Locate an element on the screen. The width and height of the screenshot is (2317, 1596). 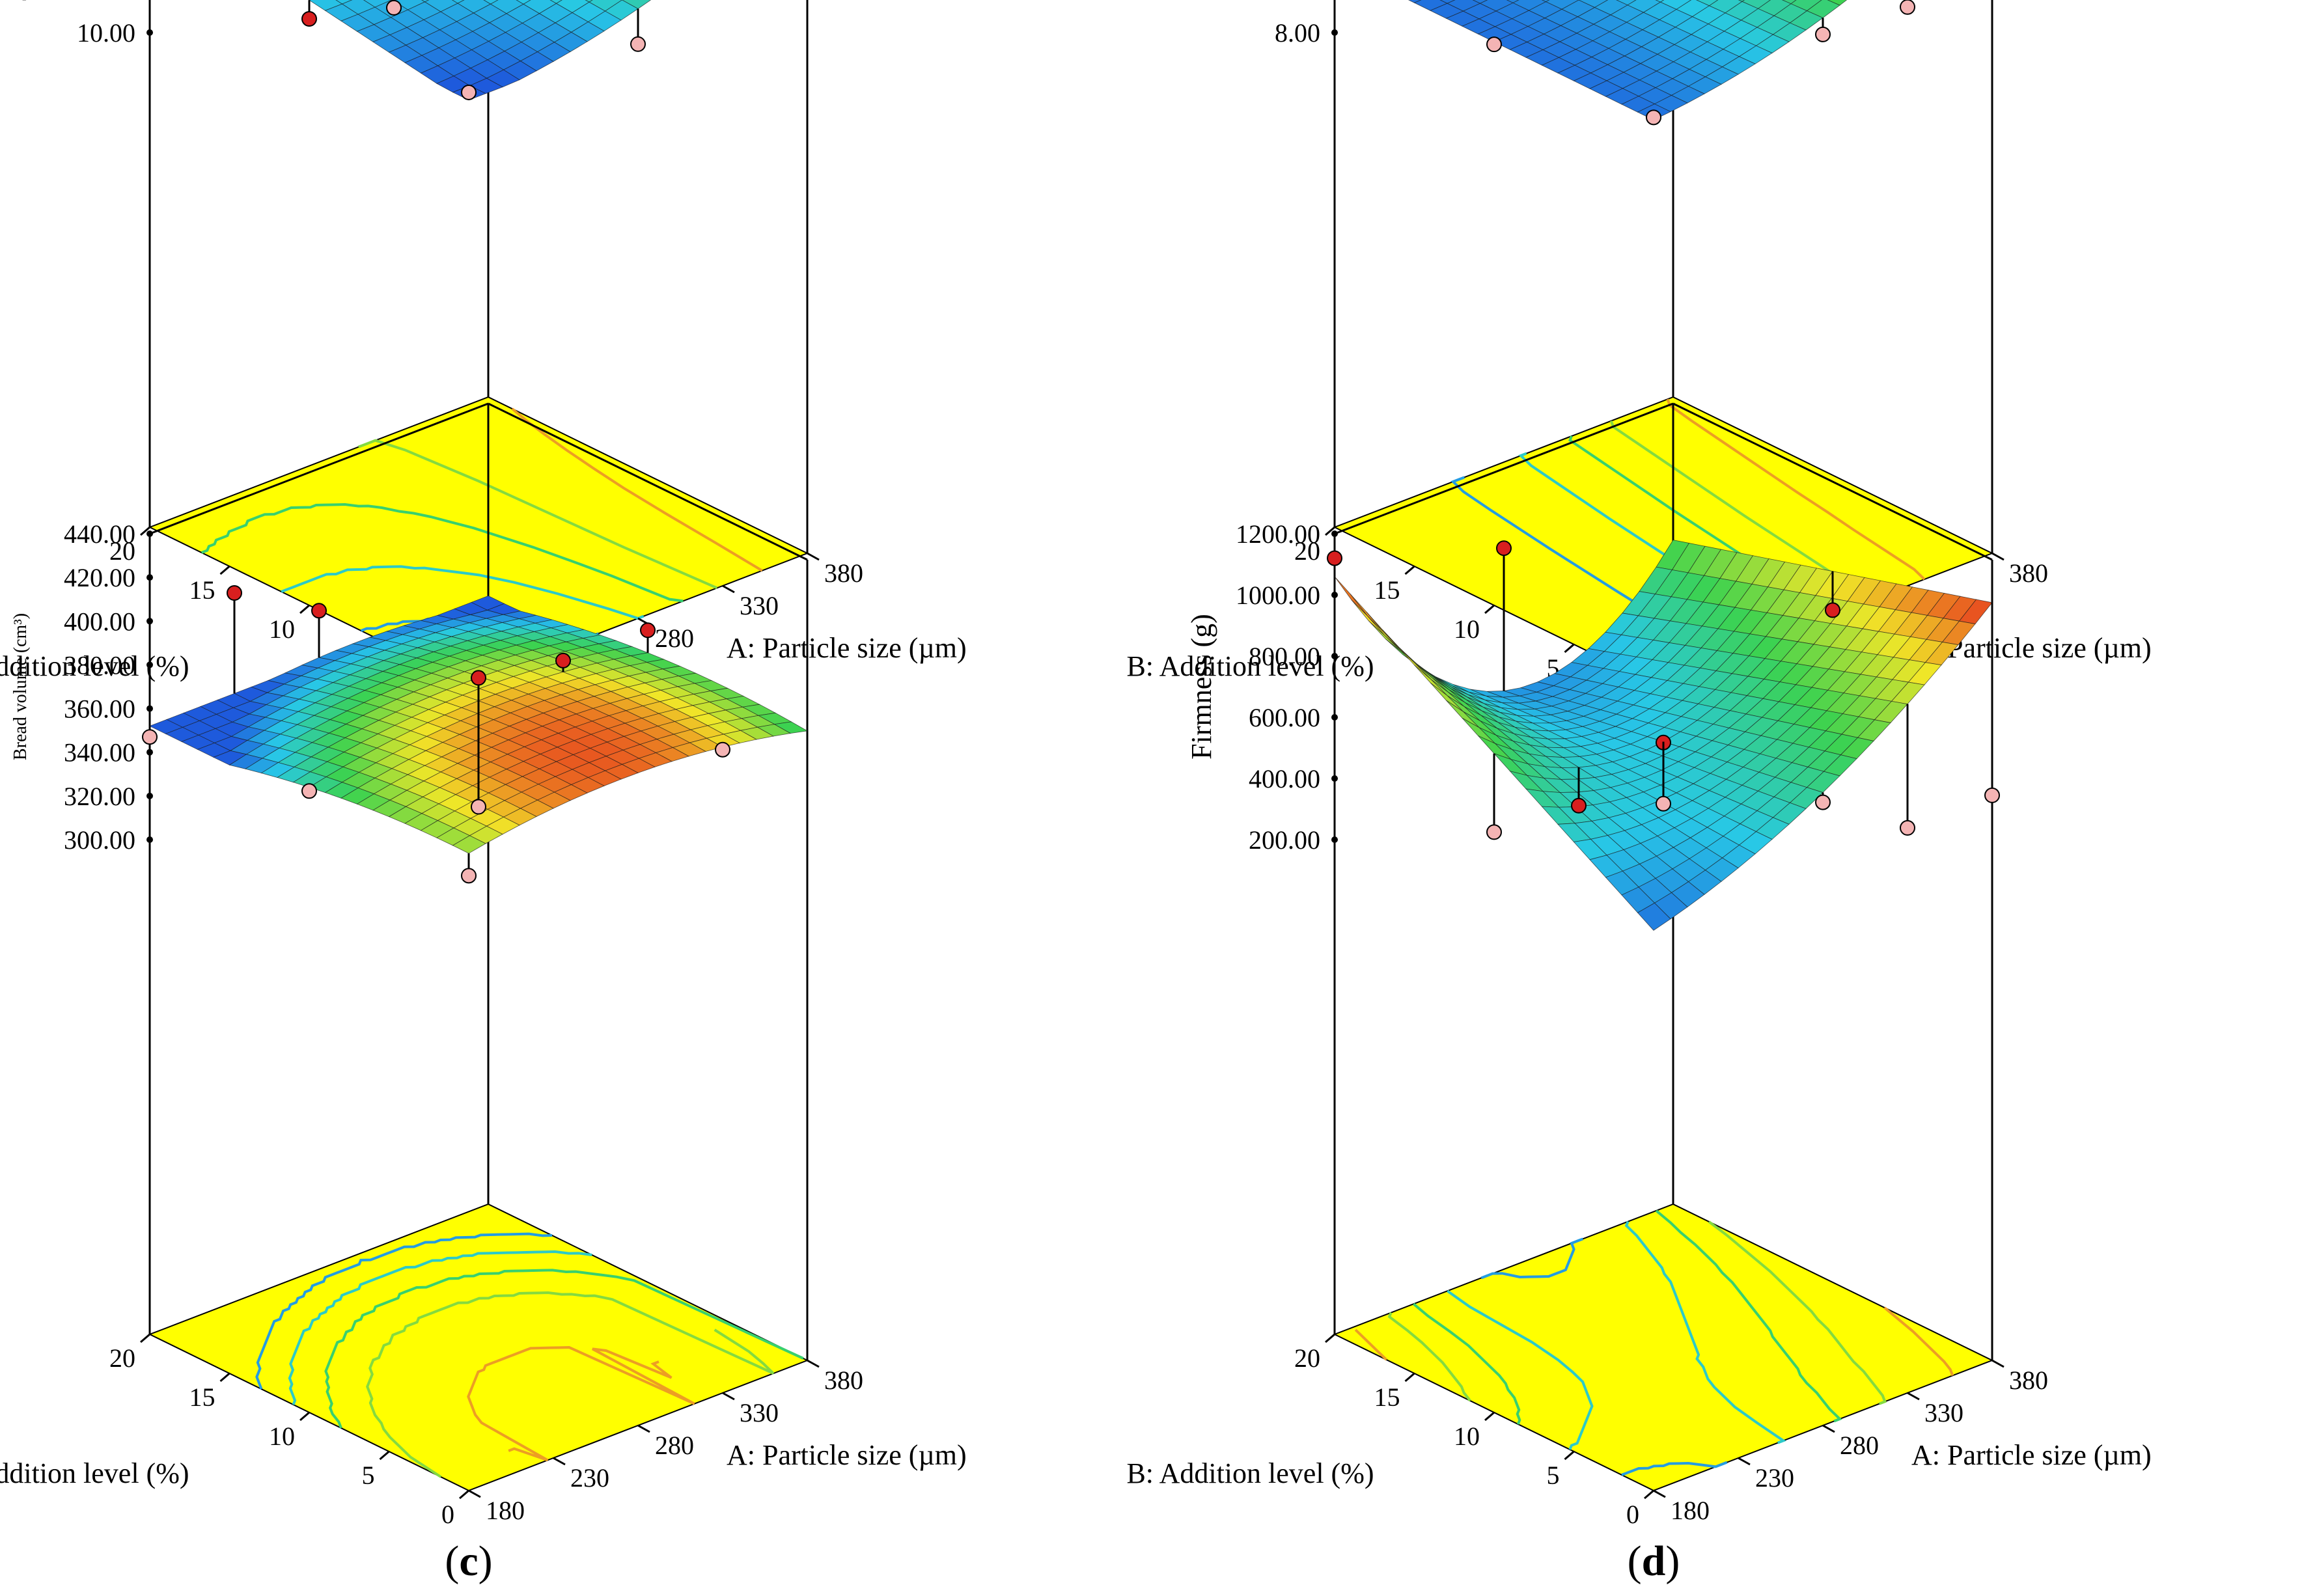
z-tick-label: 300.00 is located at coordinates (99, 840).